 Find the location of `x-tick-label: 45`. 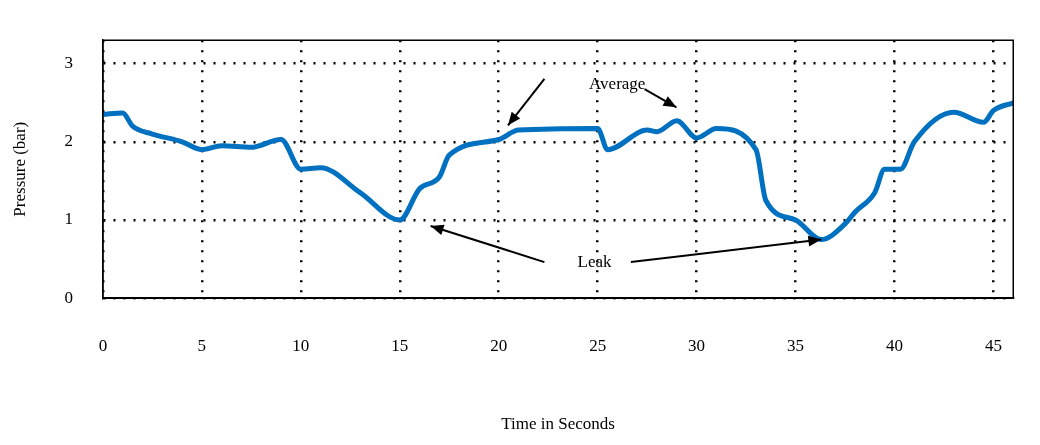

x-tick-label: 45 is located at coordinates (993, 345).